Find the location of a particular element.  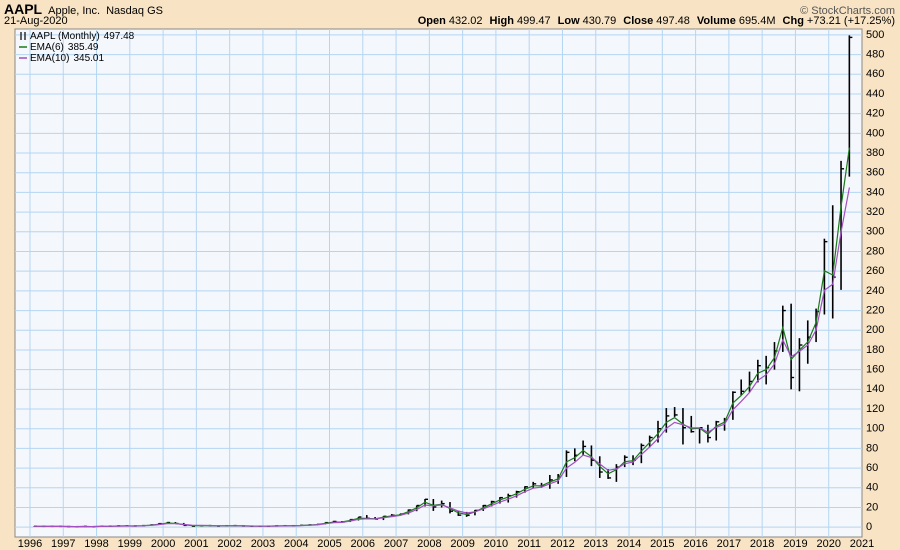

quote-value: 430.79 is located at coordinates (599, 21).